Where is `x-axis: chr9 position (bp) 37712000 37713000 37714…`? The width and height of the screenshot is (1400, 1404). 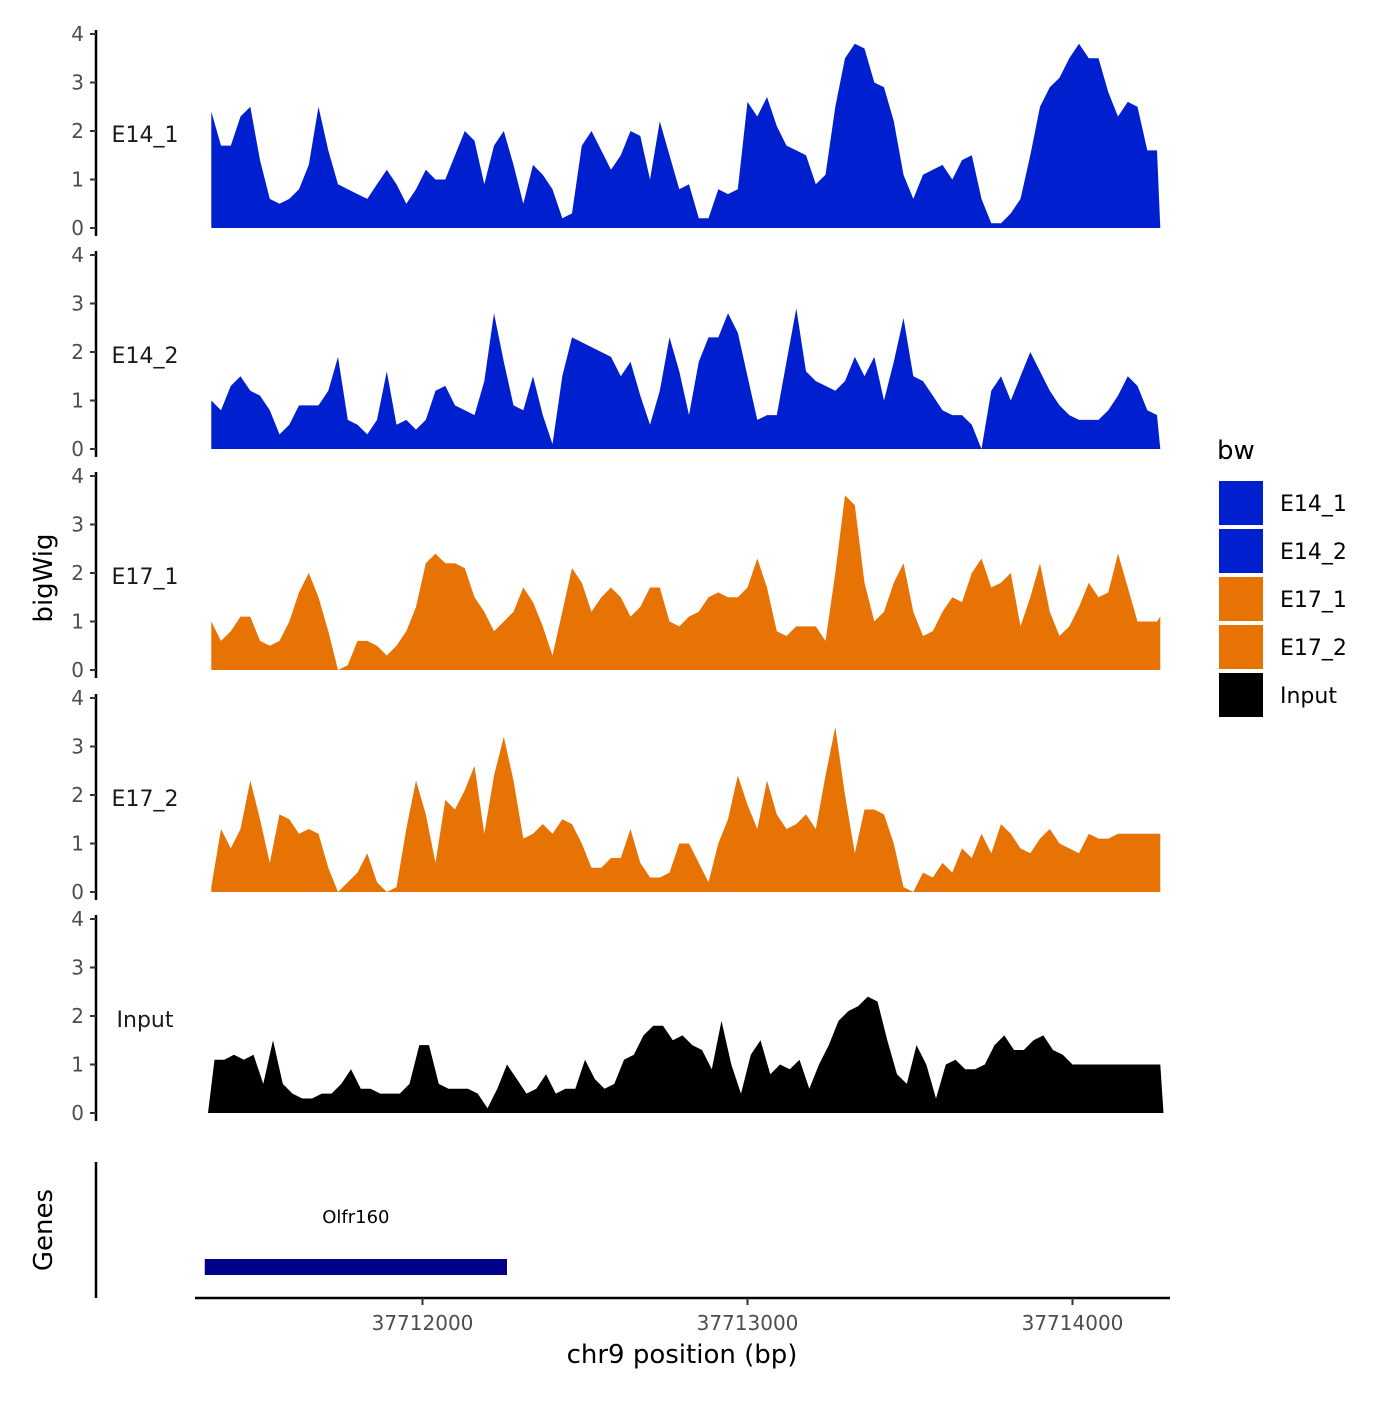 x-axis: chr9 position (bp) 37712000 37713000 37714… is located at coordinates (682, 1333).